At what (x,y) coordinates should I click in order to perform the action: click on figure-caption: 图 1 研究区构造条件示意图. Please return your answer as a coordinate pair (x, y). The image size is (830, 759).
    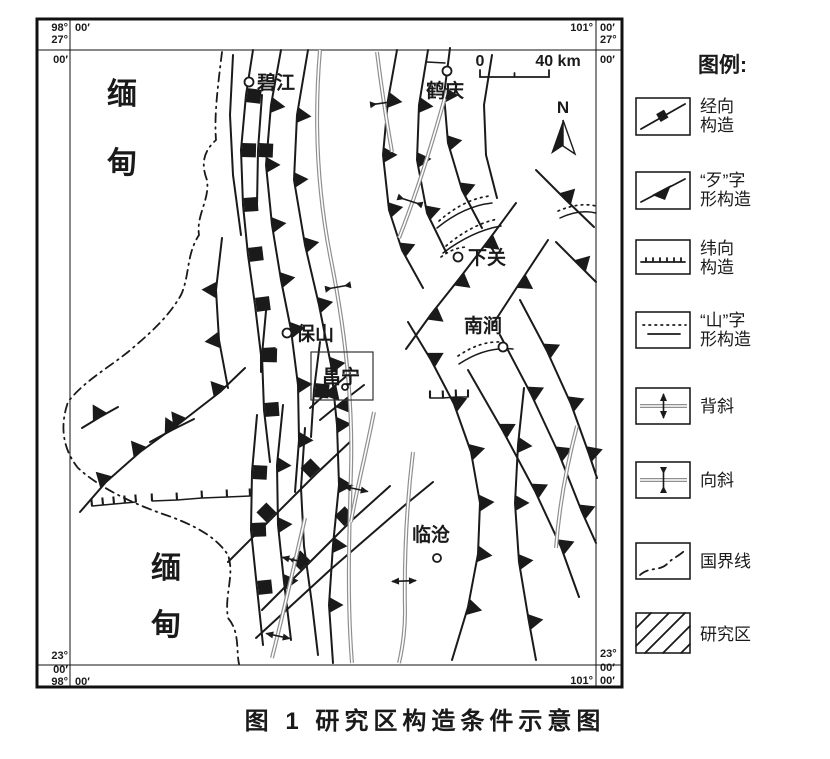
    Looking at the image, I should click on (425, 721).